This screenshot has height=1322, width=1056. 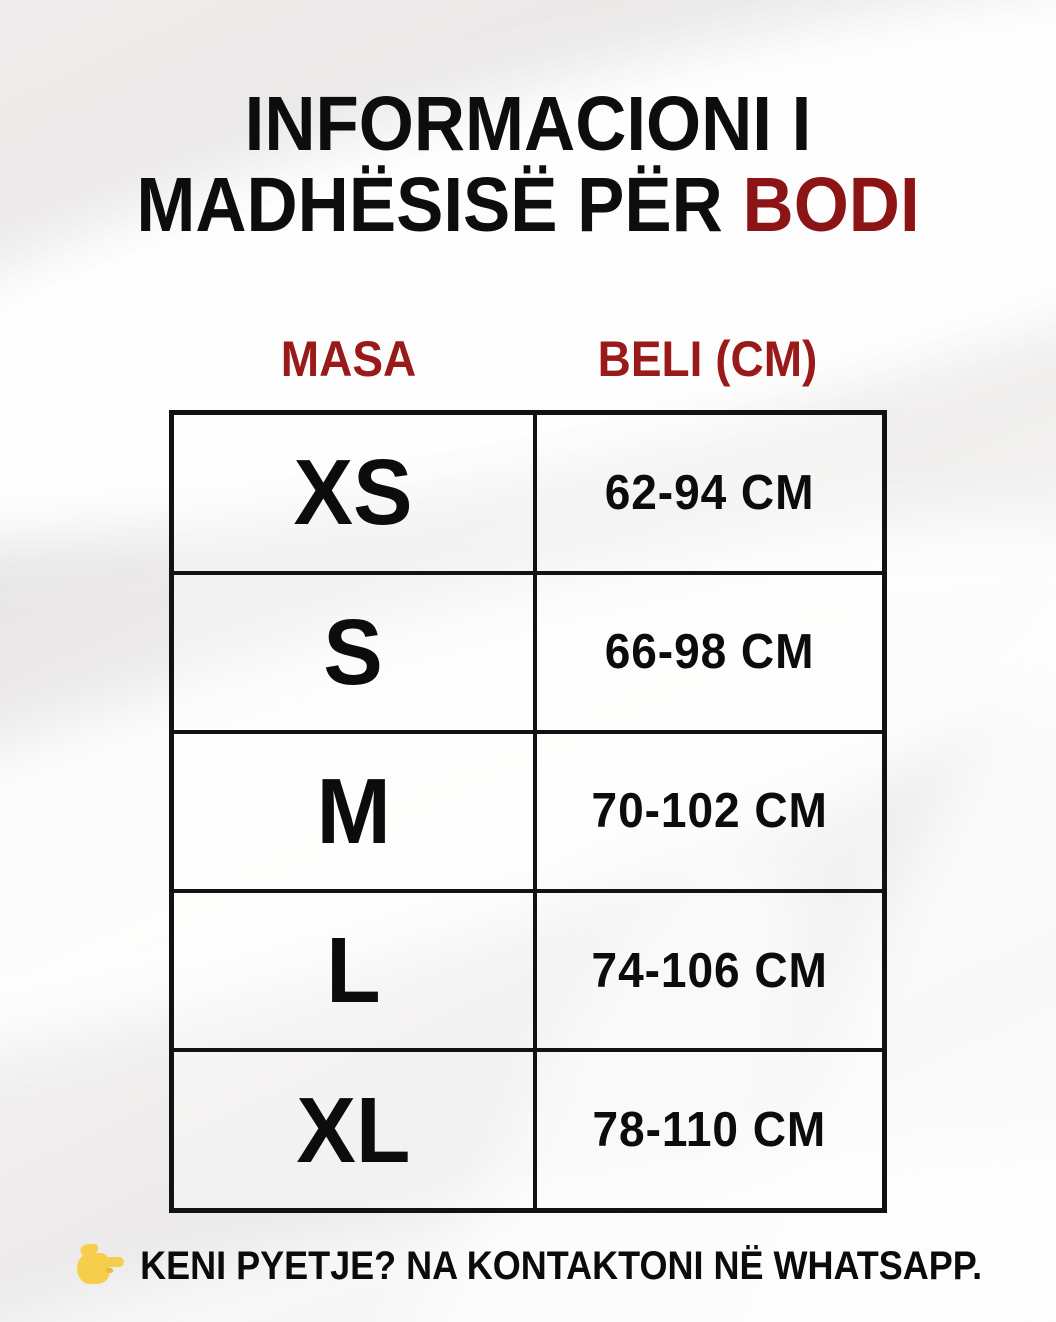 I want to click on page-title: INFORMACIONI I MADHËSISË PËR BODI, so click(x=528, y=165).